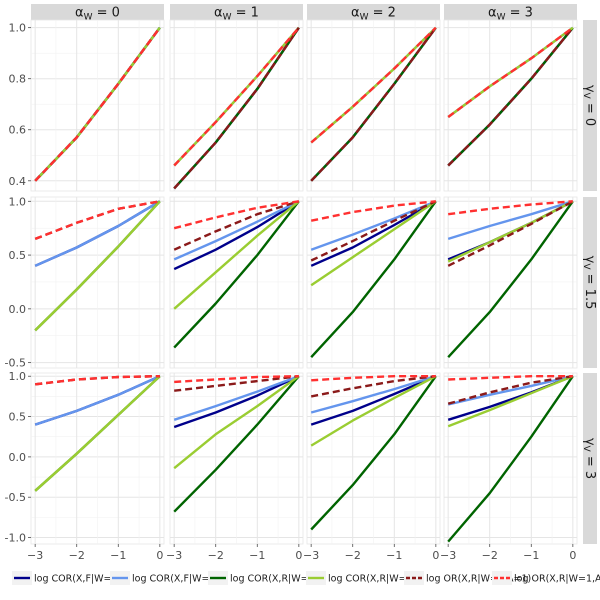 This screenshot has height=600, width=600. Describe the element at coordinates (77, 579) in the screenshot. I see `legend-label: log COR(X,F|W=0)` at that location.